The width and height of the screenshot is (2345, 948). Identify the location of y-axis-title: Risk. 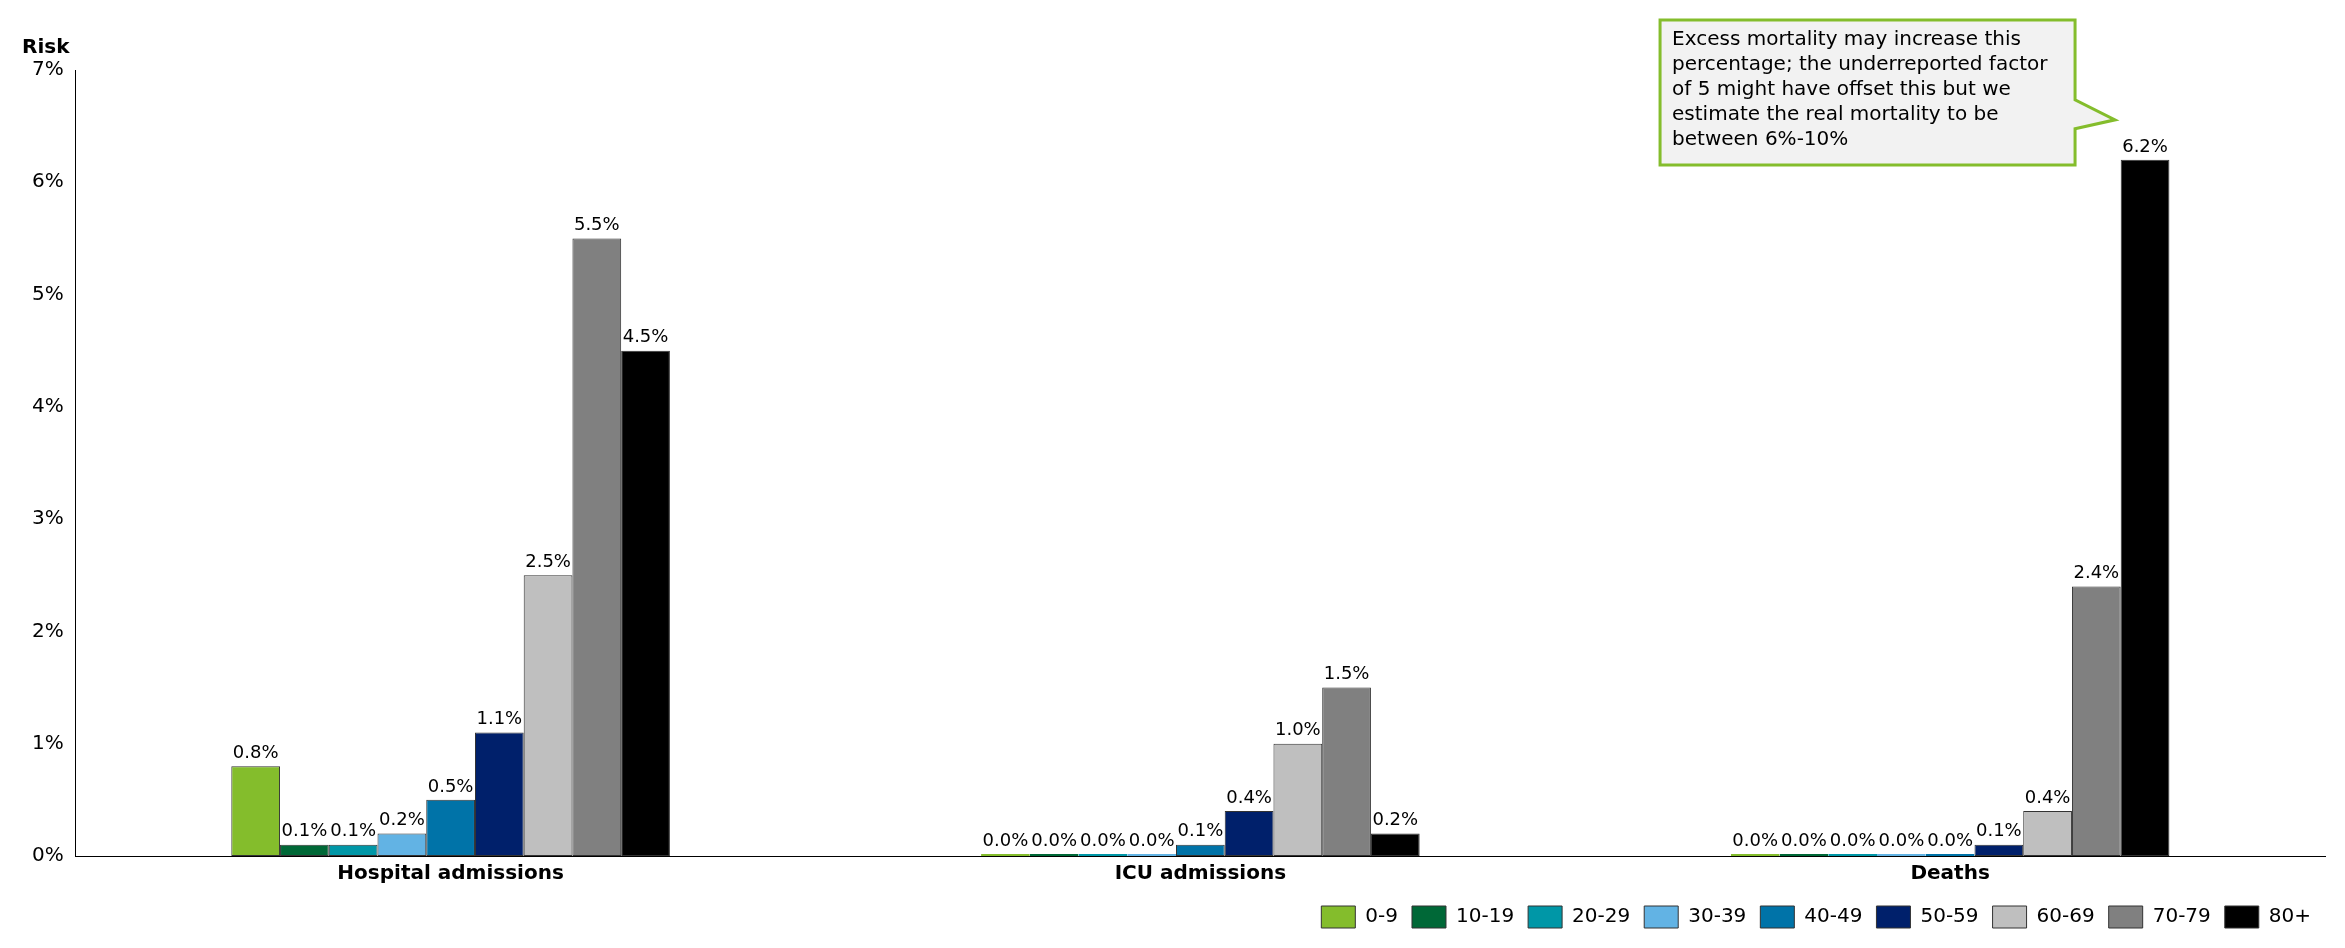
(46, 46).